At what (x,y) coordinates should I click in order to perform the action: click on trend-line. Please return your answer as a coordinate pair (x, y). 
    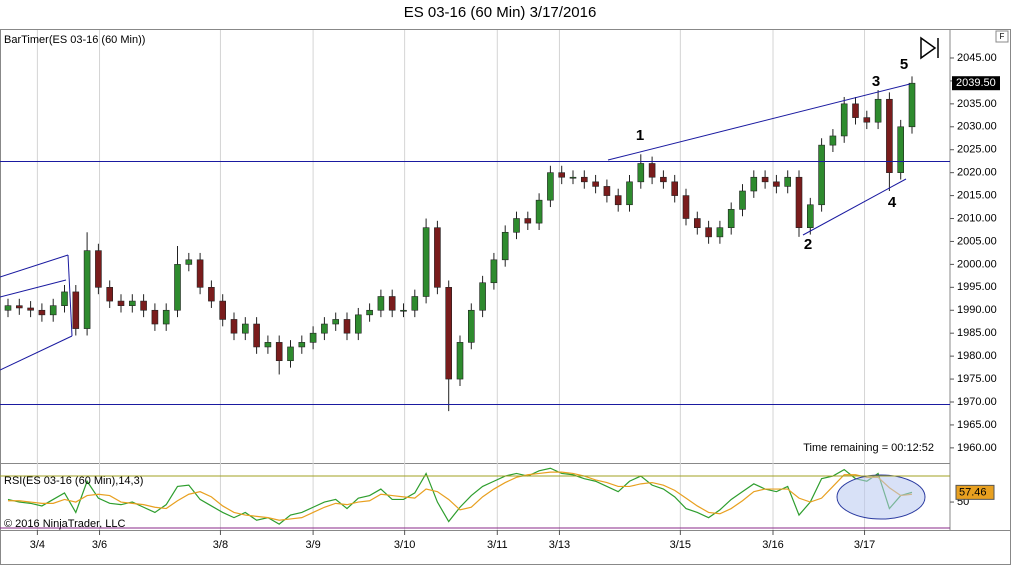
    Looking at the image, I should click on (854, 207).